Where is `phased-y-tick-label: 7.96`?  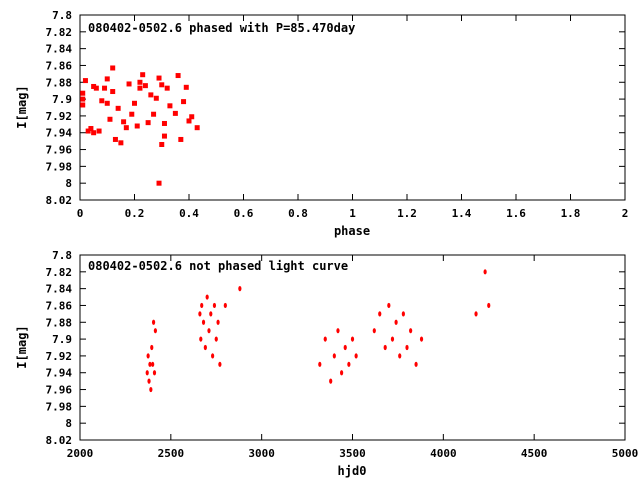 phased-y-tick-label: 7.96 is located at coordinates (59, 150).